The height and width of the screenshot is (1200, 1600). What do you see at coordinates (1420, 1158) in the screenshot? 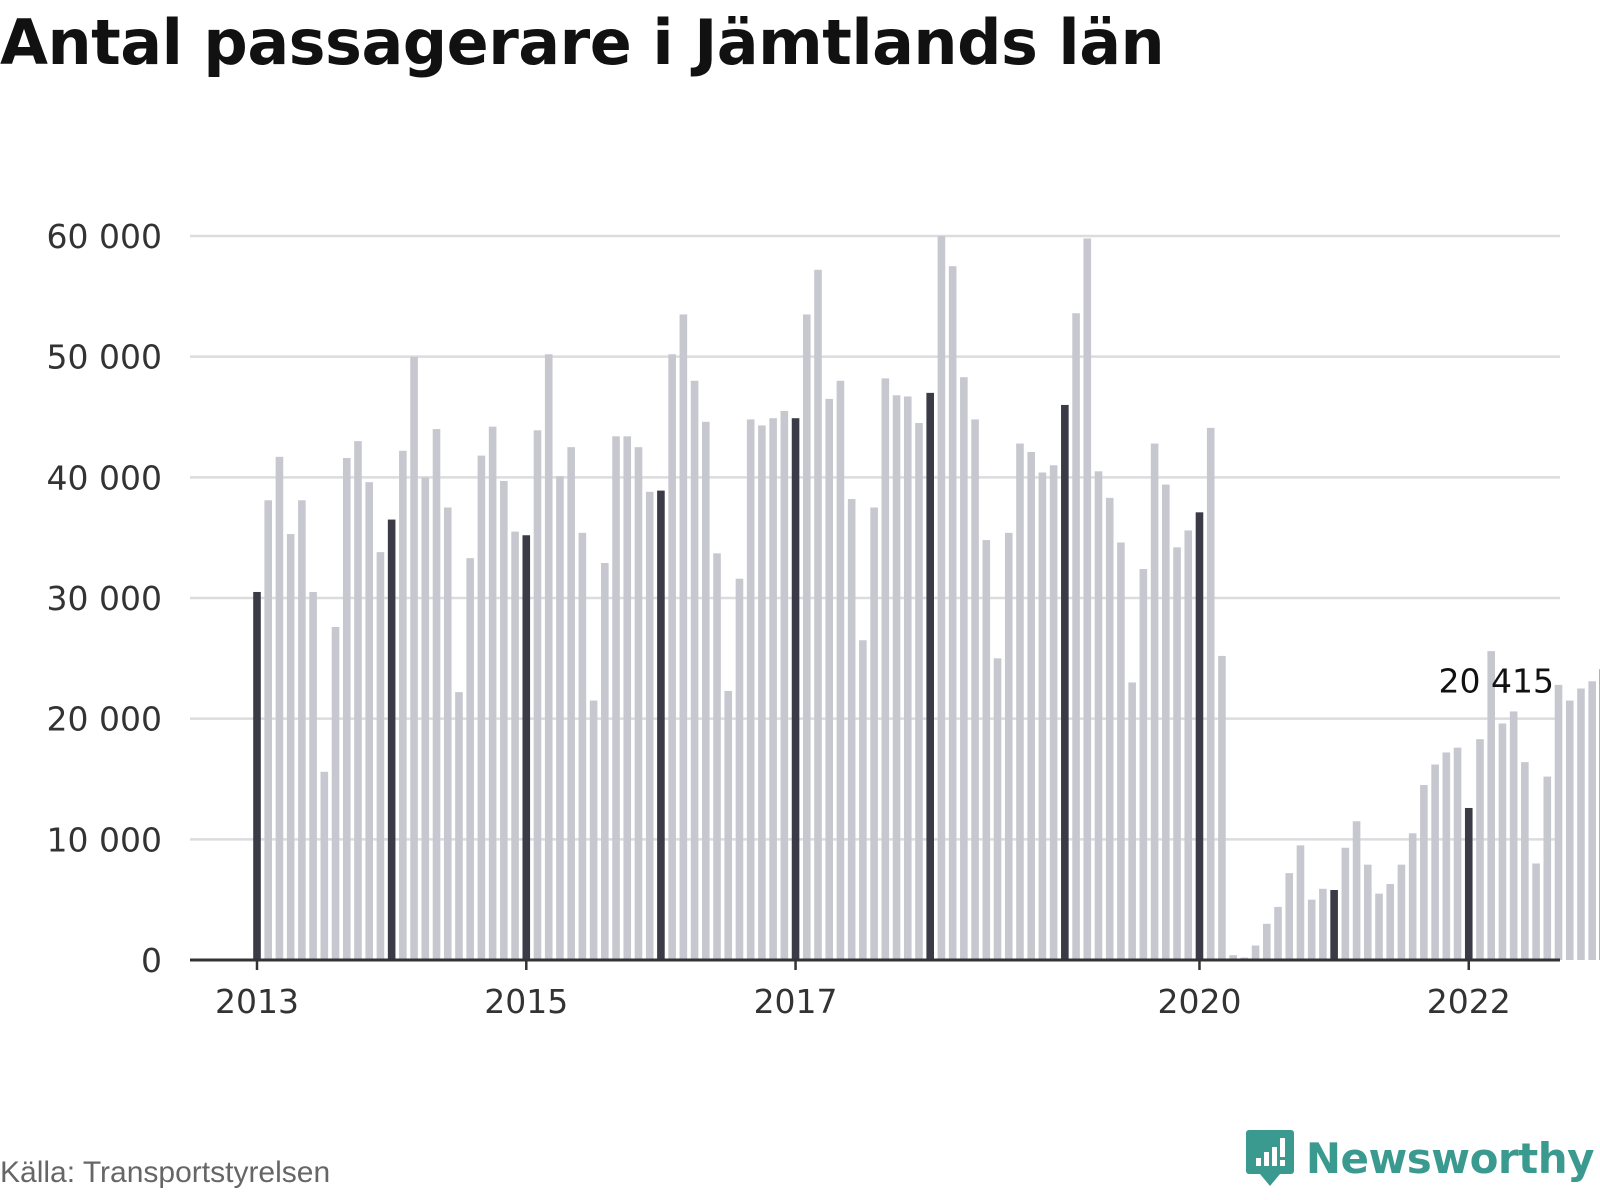
I see `brand-logo: Newsworthy` at bounding box center [1420, 1158].